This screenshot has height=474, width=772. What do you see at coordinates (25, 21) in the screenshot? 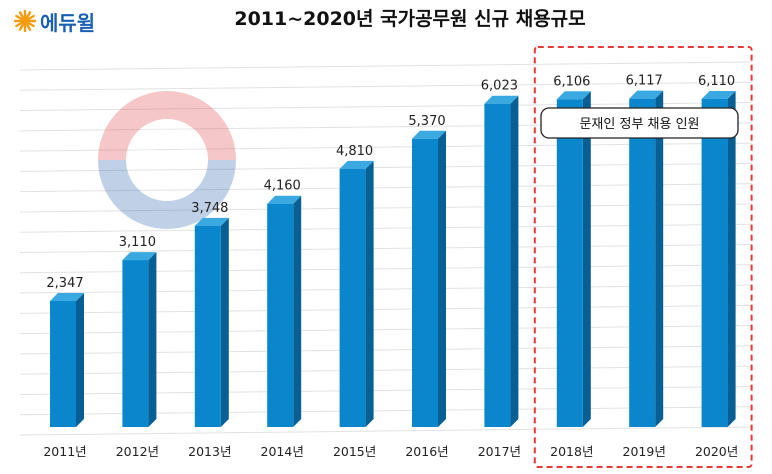
I see `sunburst-icon` at bounding box center [25, 21].